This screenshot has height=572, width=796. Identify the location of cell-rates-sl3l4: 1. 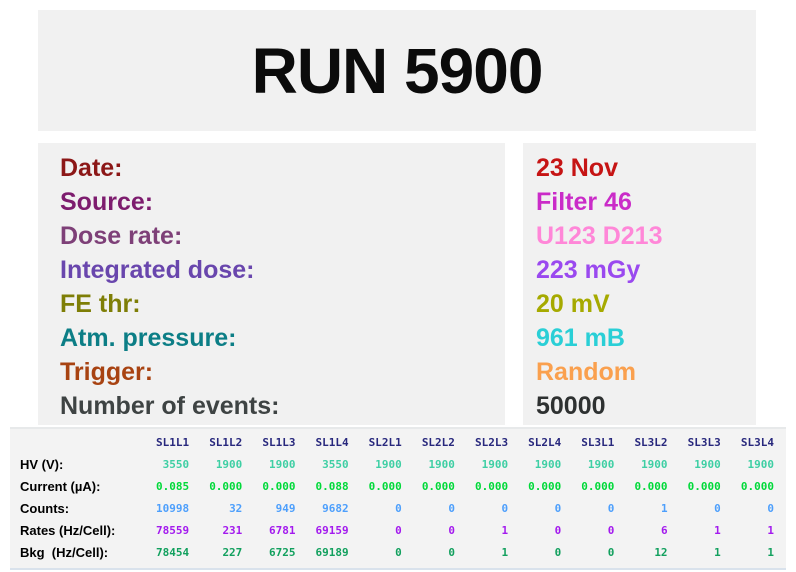
(770, 530).